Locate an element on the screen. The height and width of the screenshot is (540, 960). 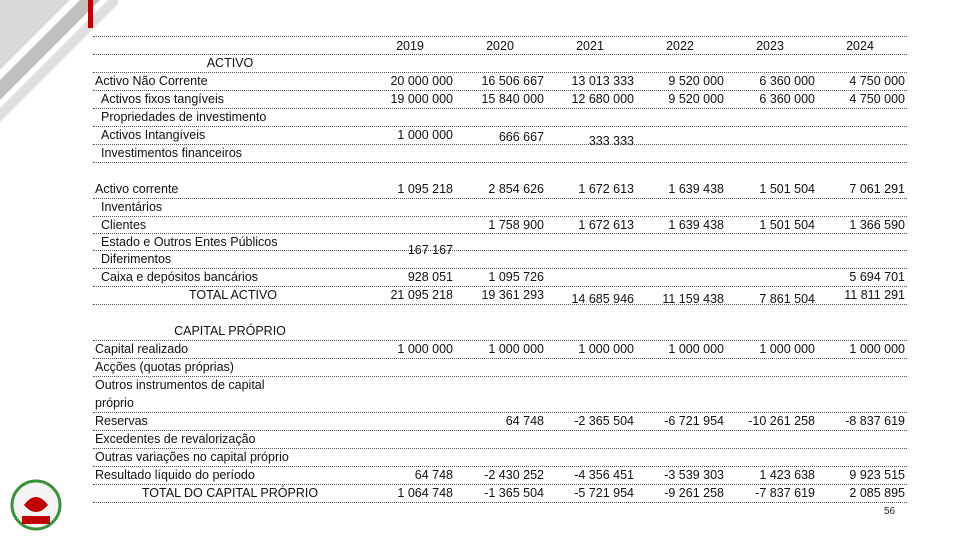
row-label: Excedentes de revalorização is located at coordinates (175, 439).